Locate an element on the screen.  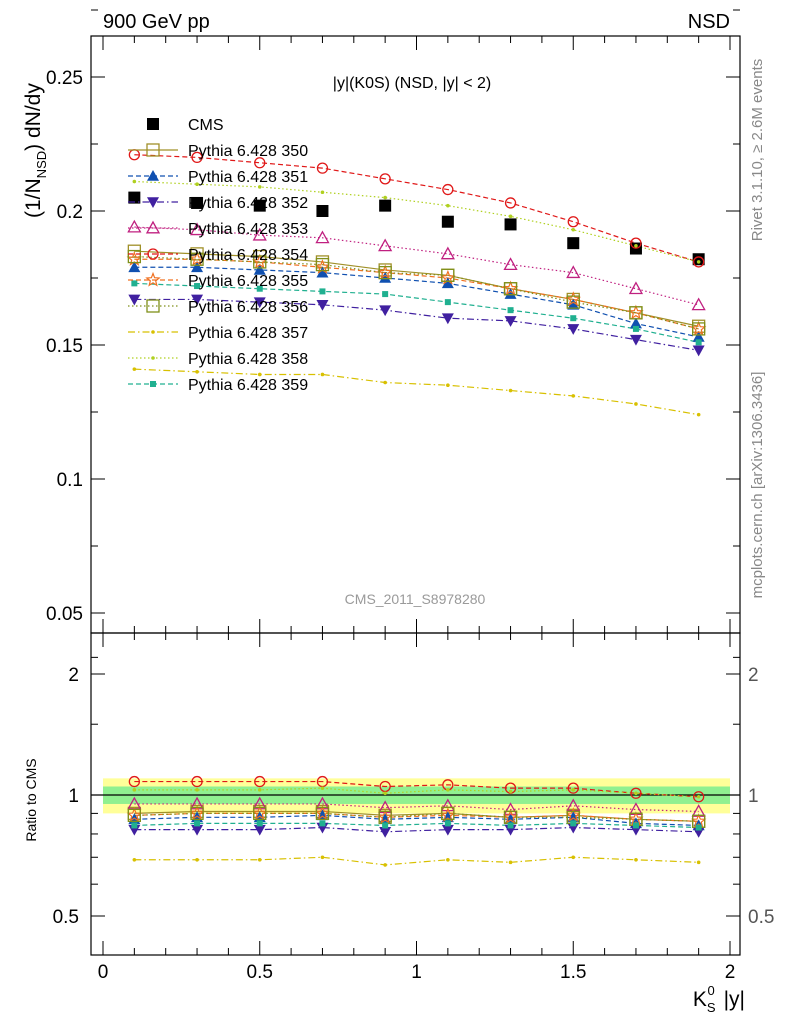
legend-label: Pythia 6.428 358 is located at coordinates (248, 359).